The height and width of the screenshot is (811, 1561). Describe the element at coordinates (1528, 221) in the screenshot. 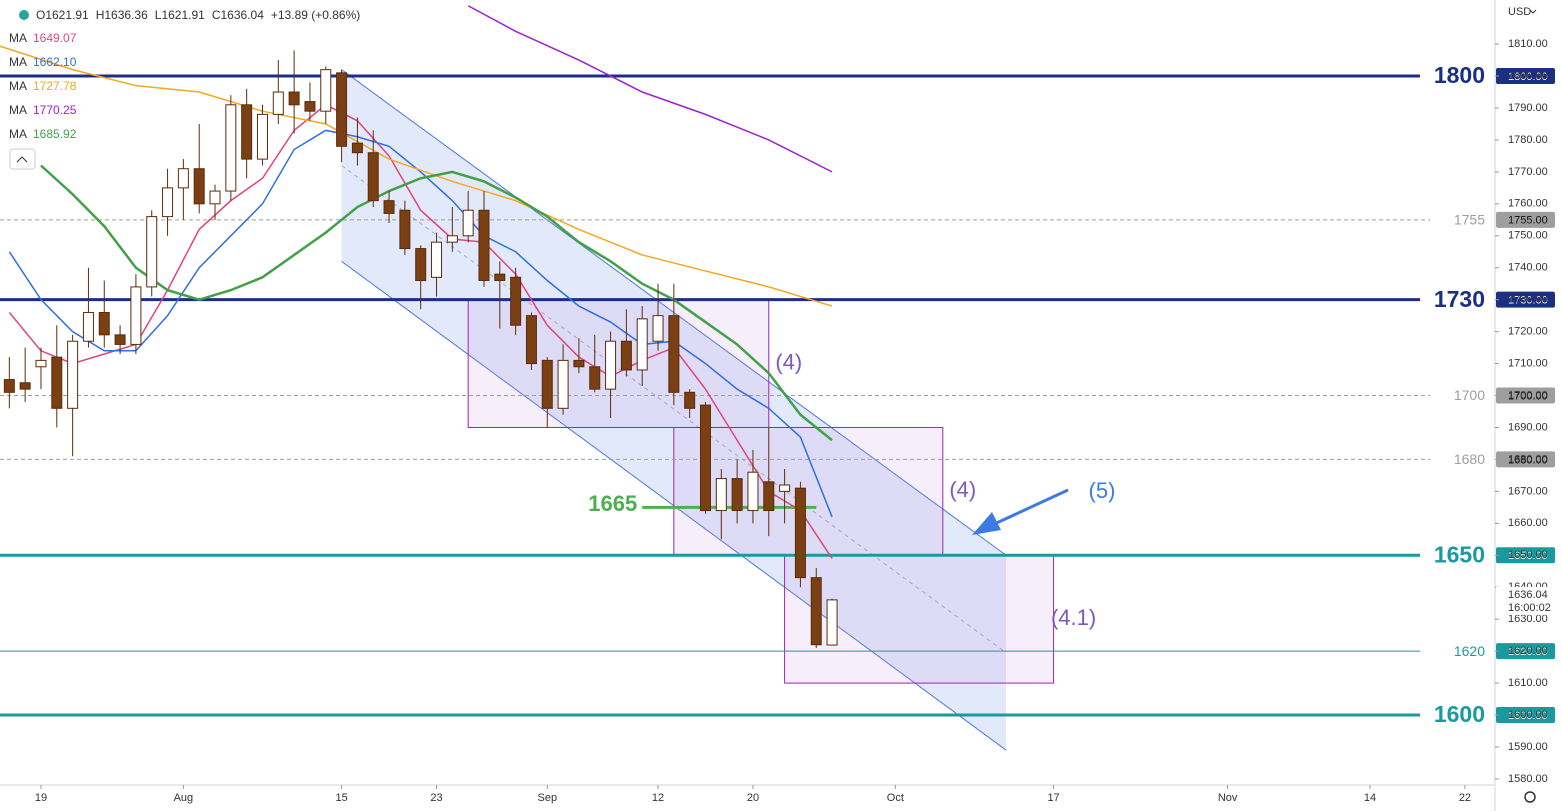

I see `level-badge-label: 1755.00` at that location.